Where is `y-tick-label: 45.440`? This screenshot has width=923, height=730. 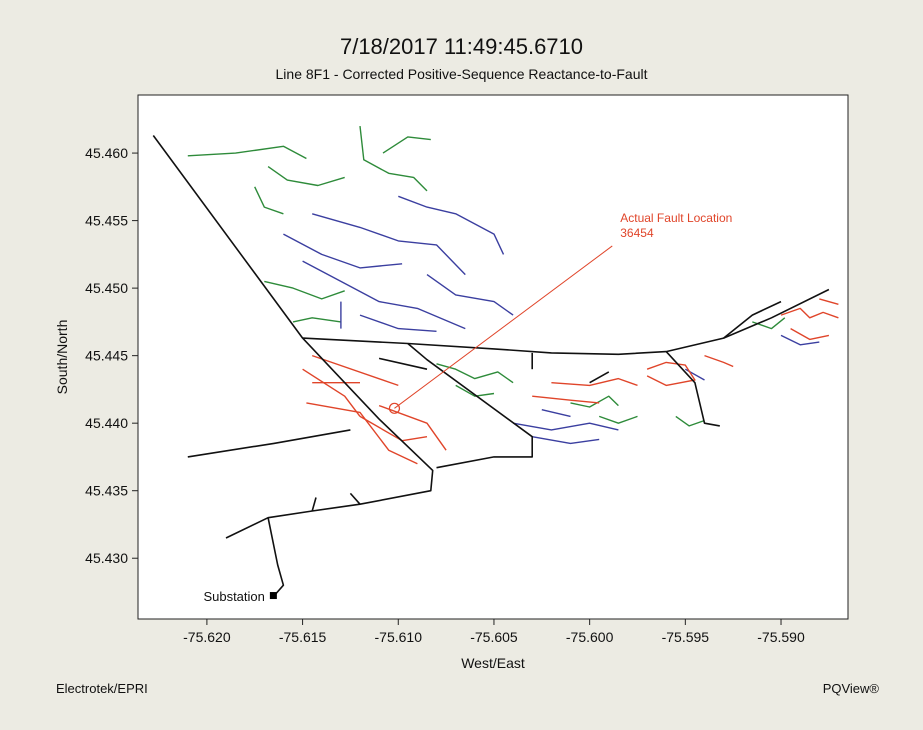 y-tick-label: 45.440 is located at coordinates (106, 423).